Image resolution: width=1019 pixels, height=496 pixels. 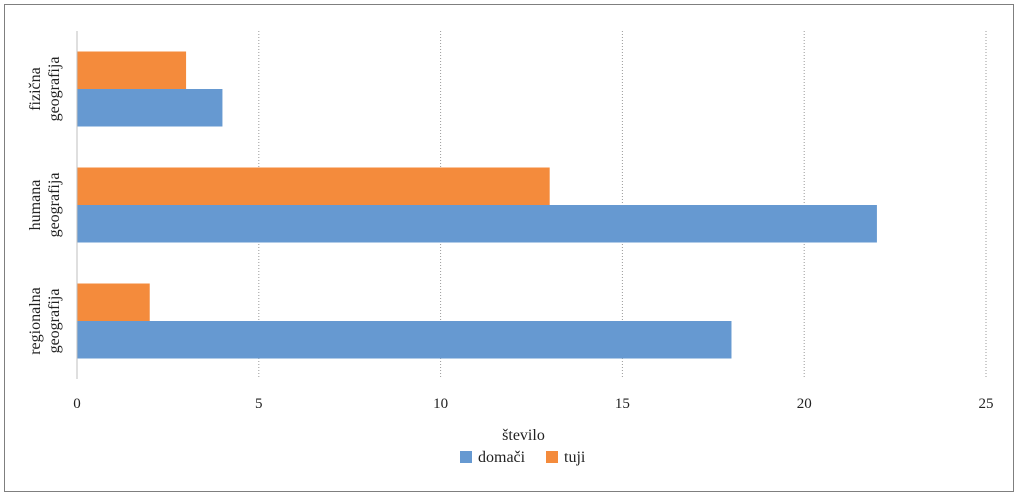 I want to click on category-label: humana geografija, so click(x=45, y=205).